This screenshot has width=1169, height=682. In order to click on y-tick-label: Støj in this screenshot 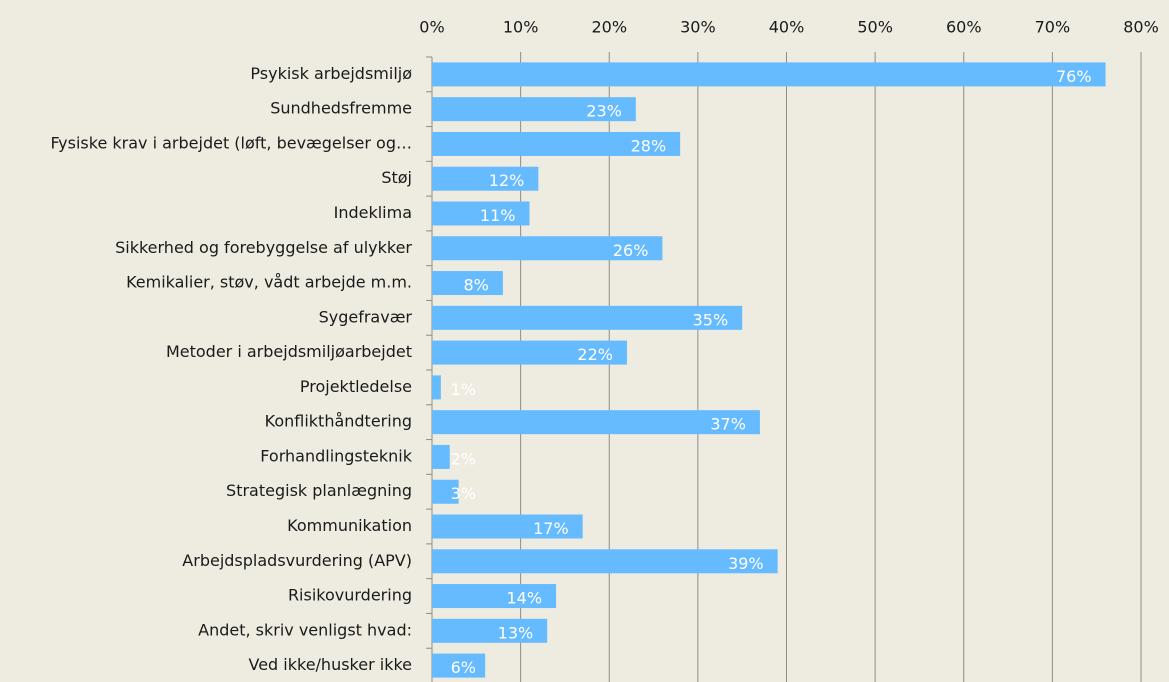, I will do `click(396, 177)`.